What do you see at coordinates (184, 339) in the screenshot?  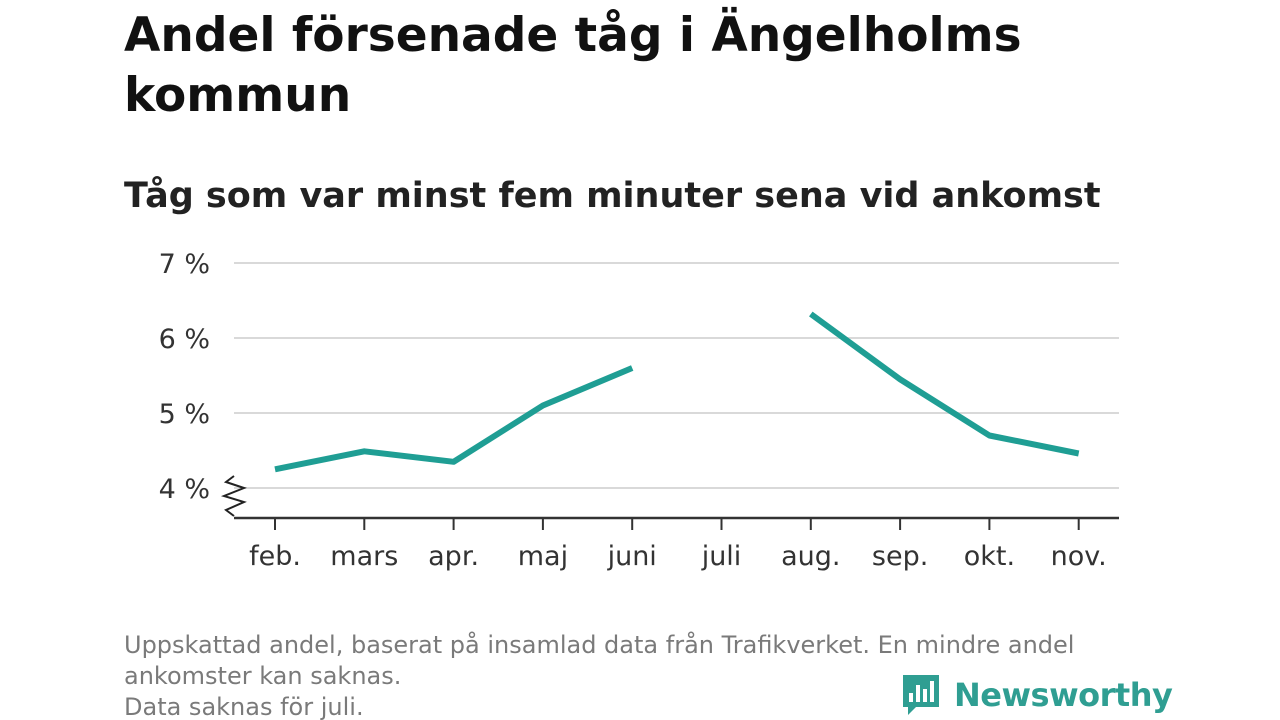 I see `y-tick-label: 6 %` at bounding box center [184, 339].